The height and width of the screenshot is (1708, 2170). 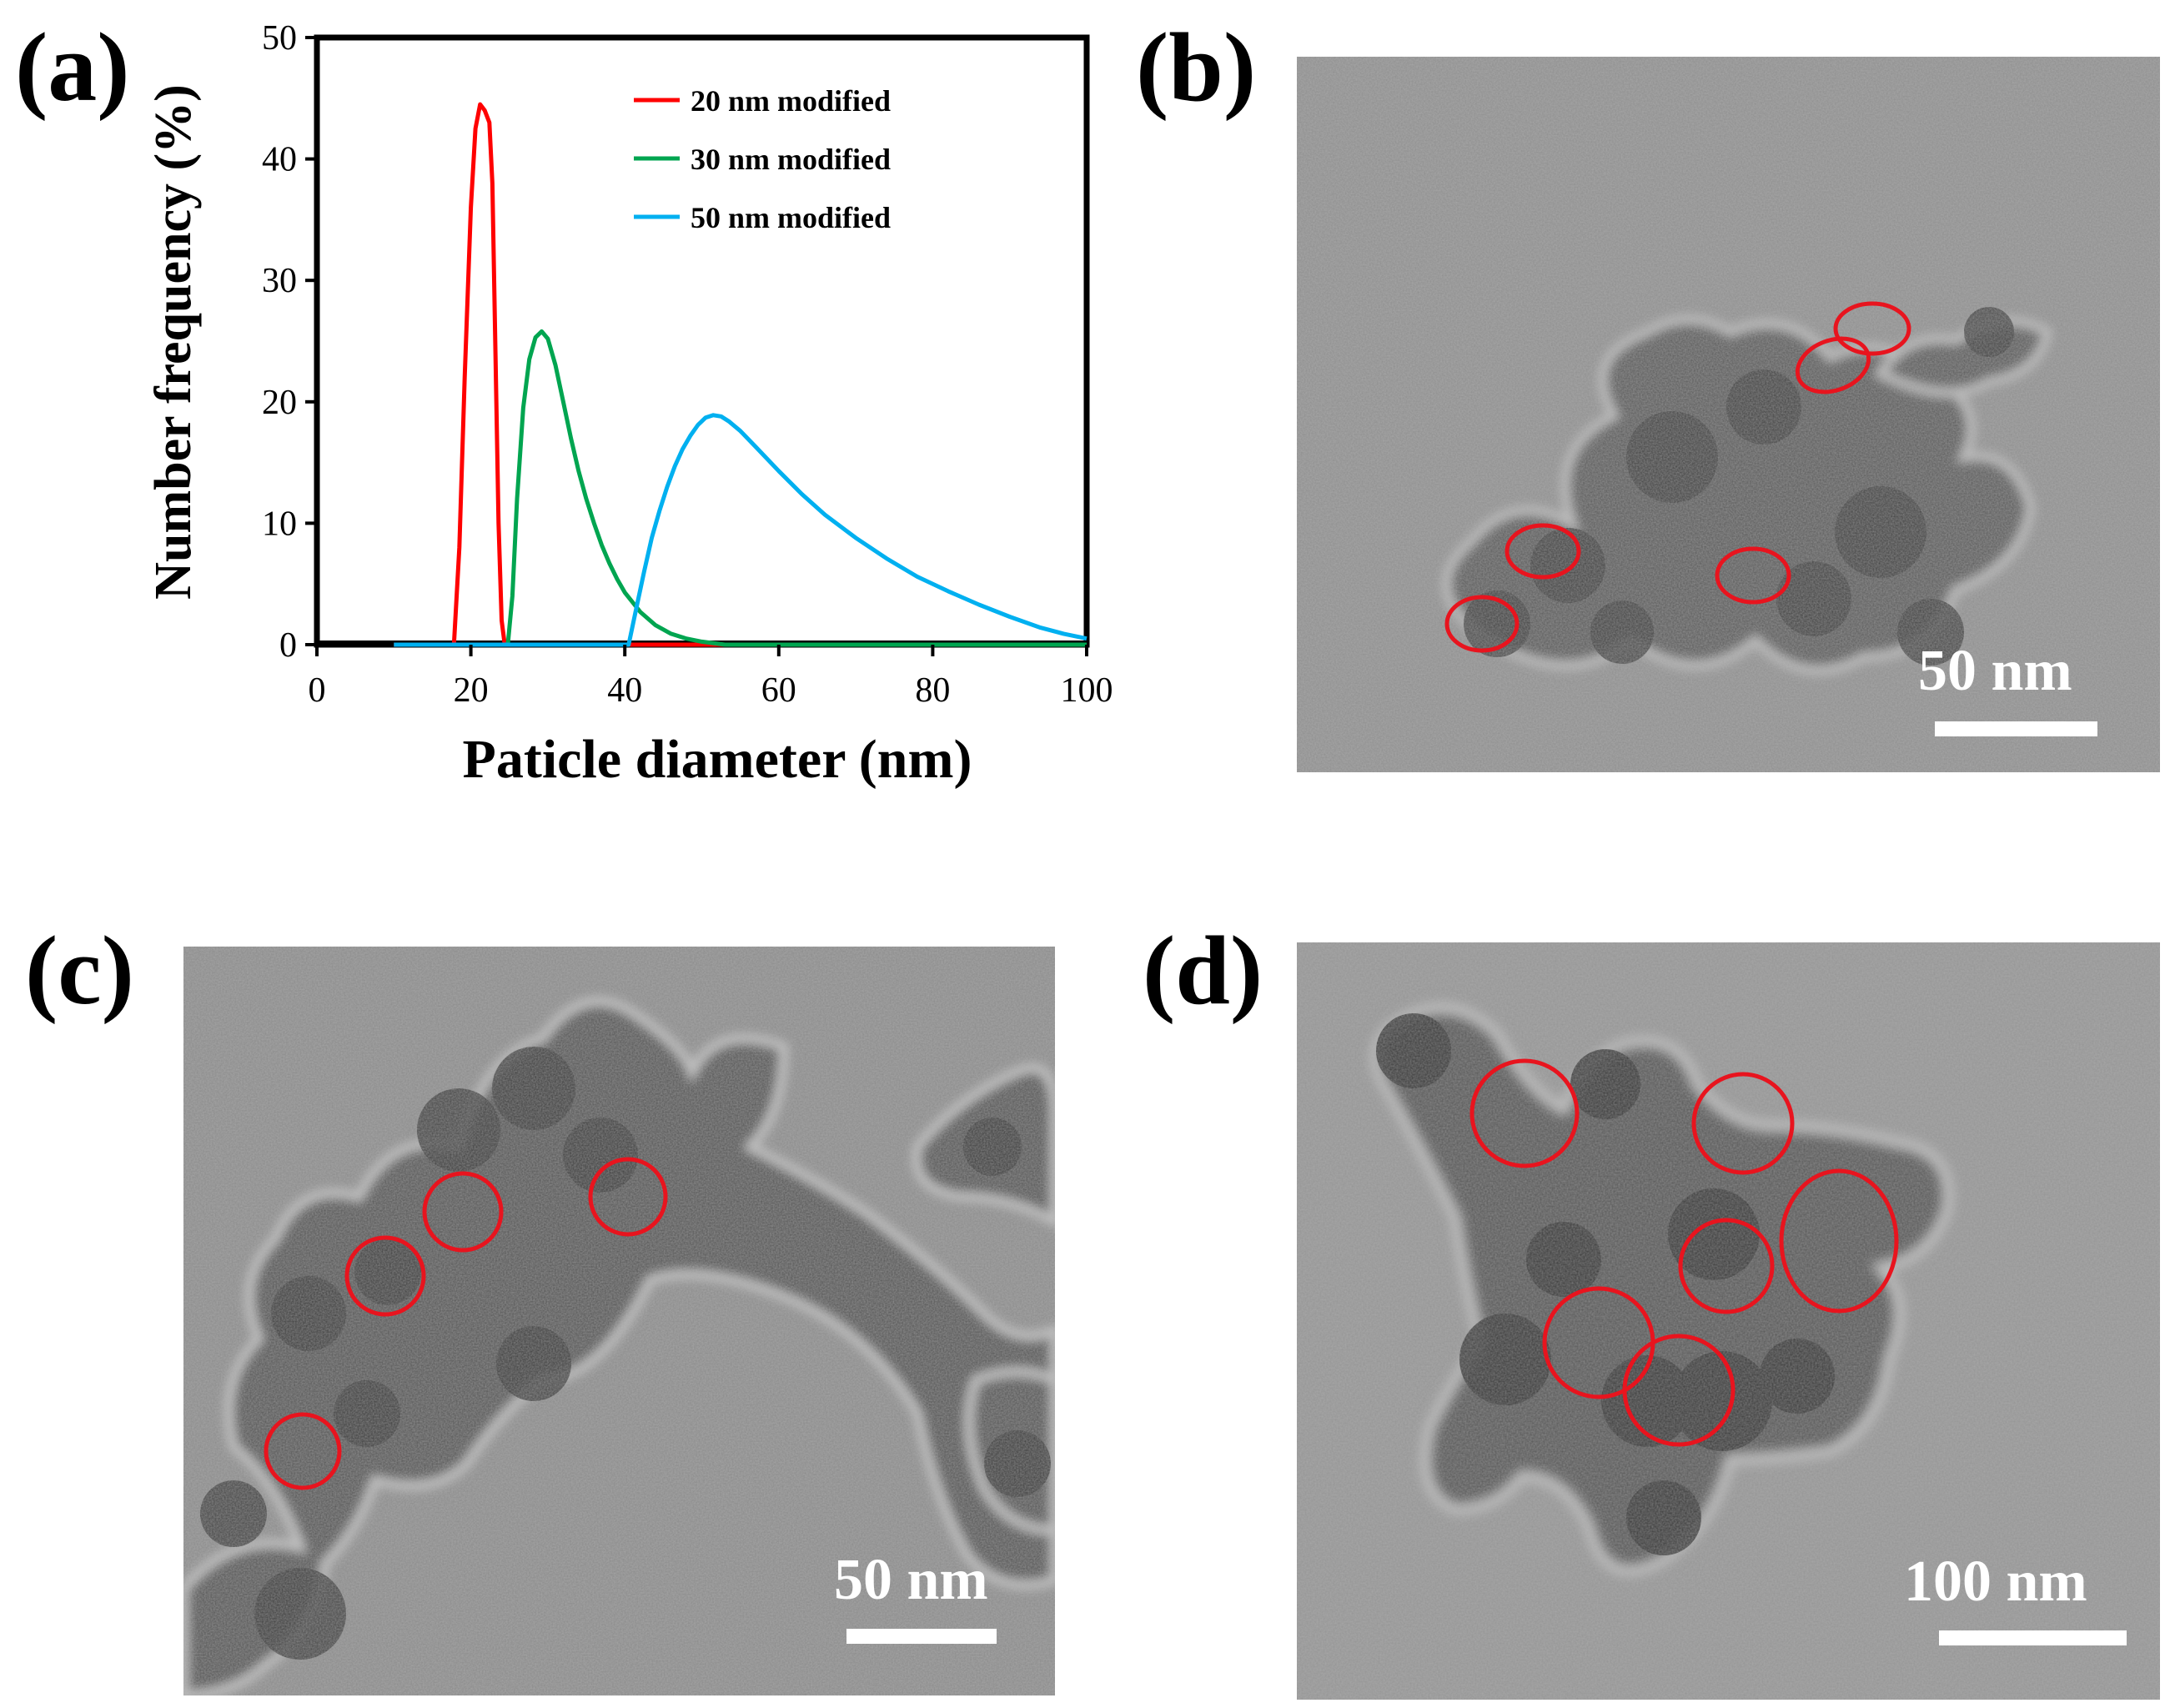 What do you see at coordinates (173, 342) in the screenshot?
I see `y-axis-label: Number frequency (%)` at bounding box center [173, 342].